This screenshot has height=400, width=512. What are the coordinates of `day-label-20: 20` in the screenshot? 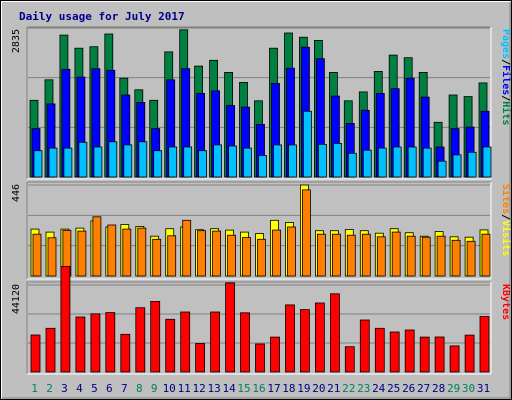 It's located at (318, 388).